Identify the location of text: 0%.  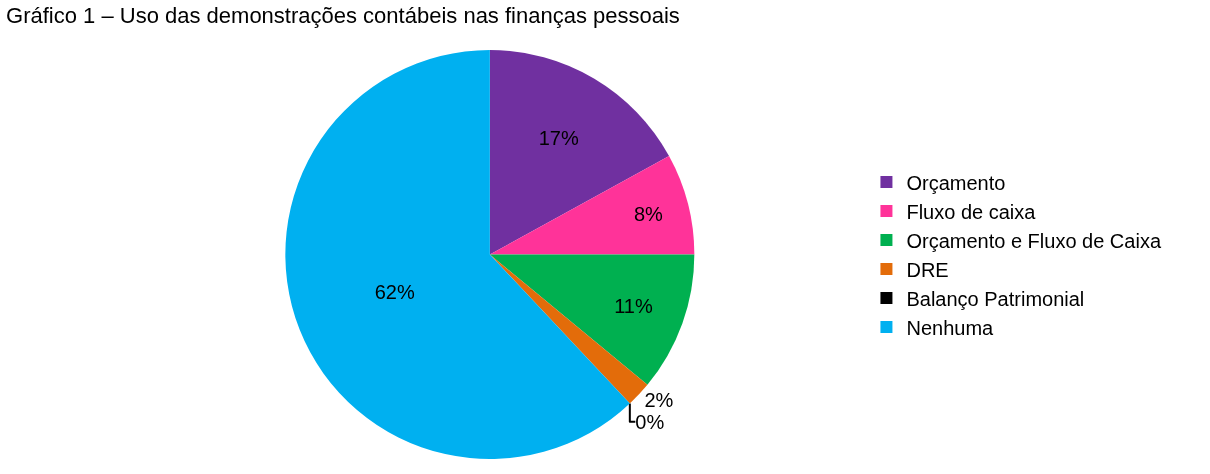
(650, 421).